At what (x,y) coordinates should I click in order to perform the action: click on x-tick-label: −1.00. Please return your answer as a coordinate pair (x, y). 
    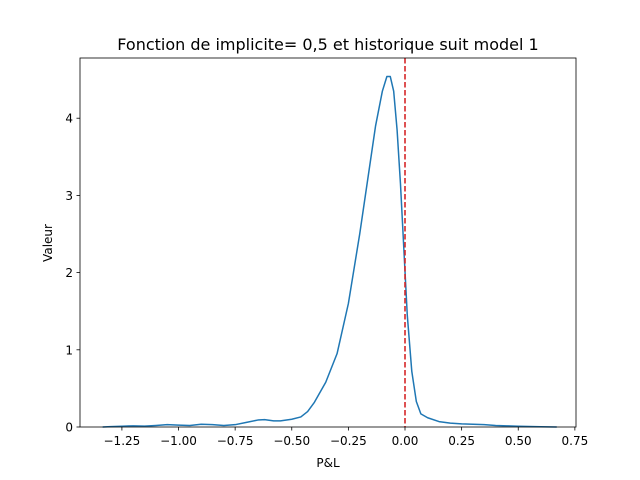
    Looking at the image, I should click on (178, 441).